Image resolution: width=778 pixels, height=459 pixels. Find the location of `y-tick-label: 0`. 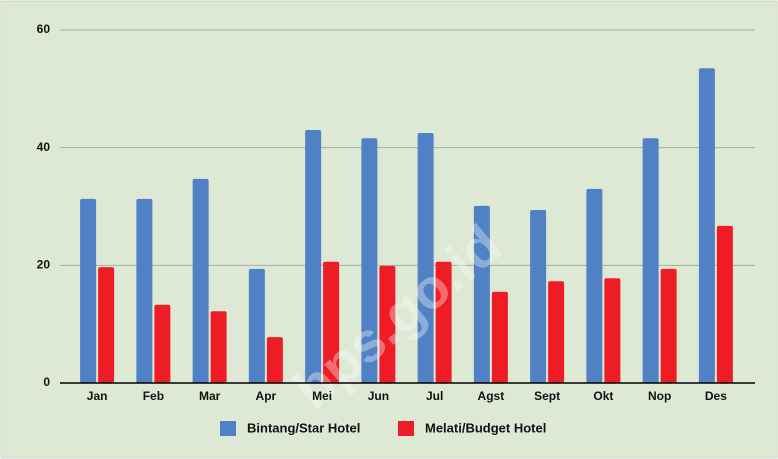

y-tick-label: 0 is located at coordinates (46, 382).